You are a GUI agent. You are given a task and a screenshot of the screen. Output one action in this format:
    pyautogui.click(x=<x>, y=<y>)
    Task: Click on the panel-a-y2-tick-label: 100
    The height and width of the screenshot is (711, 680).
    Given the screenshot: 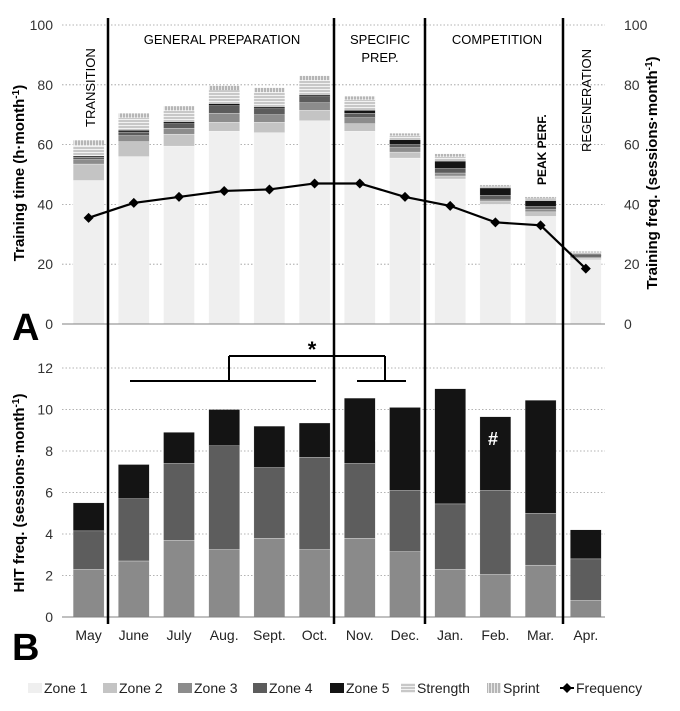 What is the action you would take?
    pyautogui.click(x=636, y=25)
    